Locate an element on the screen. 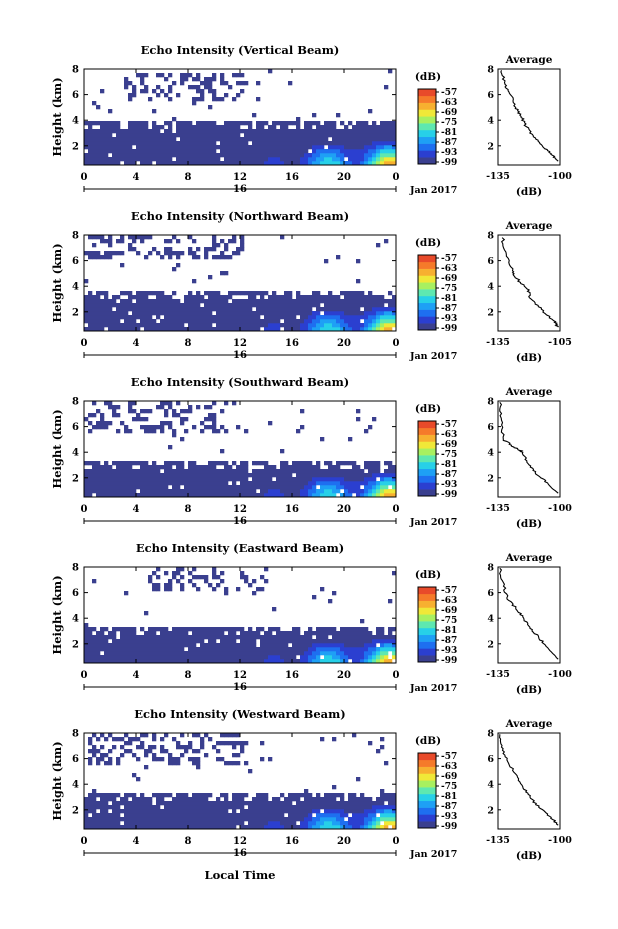  profile-x-label: (dB) is located at coordinates (529, 690).